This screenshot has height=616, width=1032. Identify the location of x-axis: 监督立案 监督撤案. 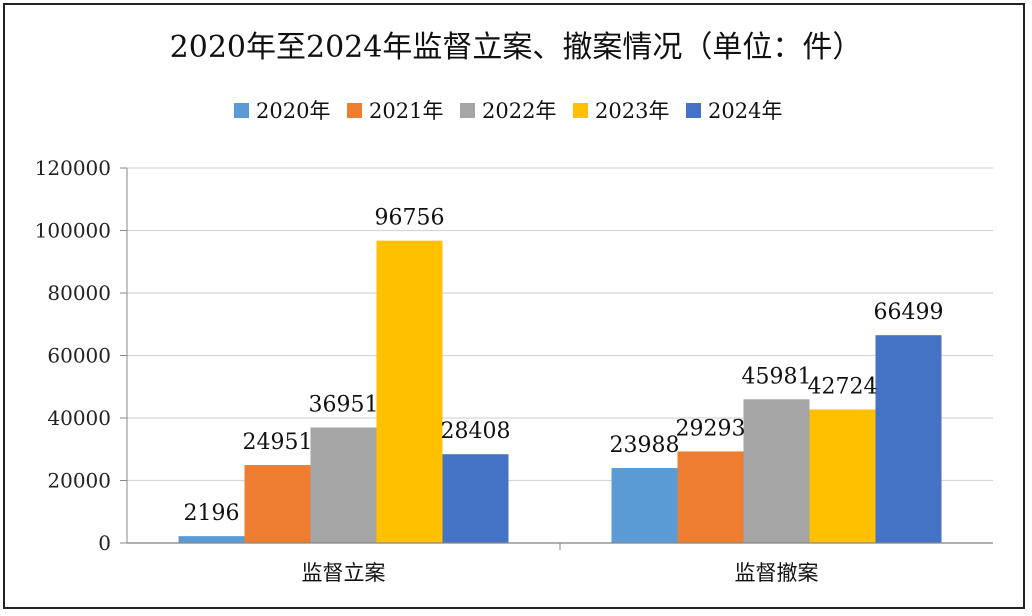
(560, 563).